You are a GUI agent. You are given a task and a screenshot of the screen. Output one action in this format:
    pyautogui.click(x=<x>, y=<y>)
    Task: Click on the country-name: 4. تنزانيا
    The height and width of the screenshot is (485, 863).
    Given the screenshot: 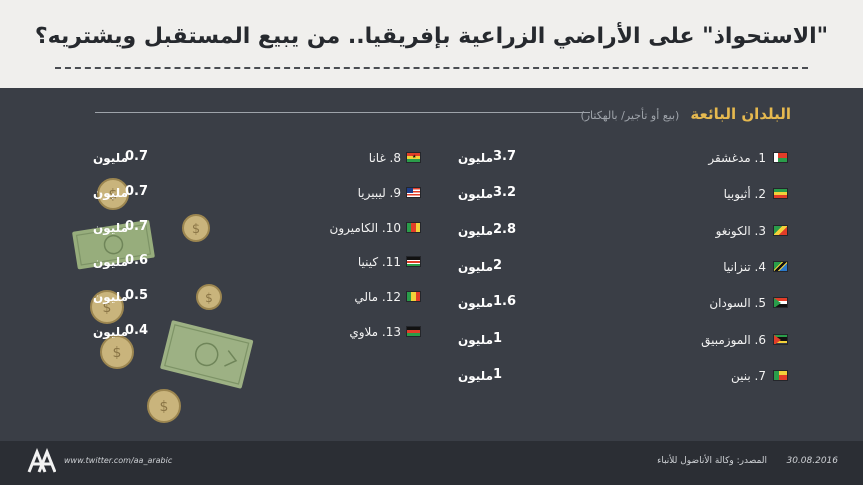 What is the action you would take?
    pyautogui.click(x=744, y=266)
    